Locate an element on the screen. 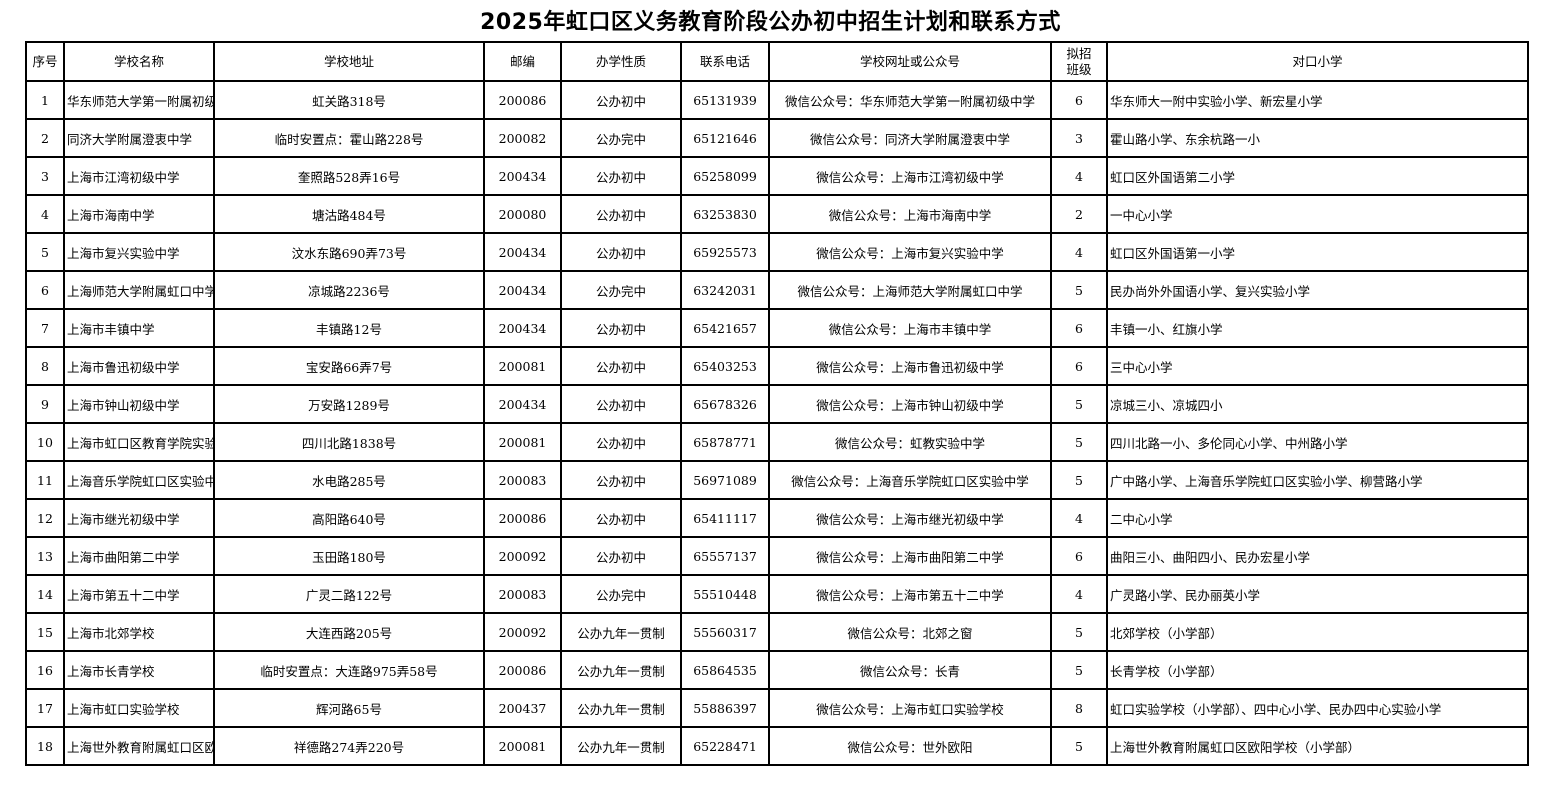 This screenshot has width=1541, height=805. cell-classes: 8 is located at coordinates (1079, 708).